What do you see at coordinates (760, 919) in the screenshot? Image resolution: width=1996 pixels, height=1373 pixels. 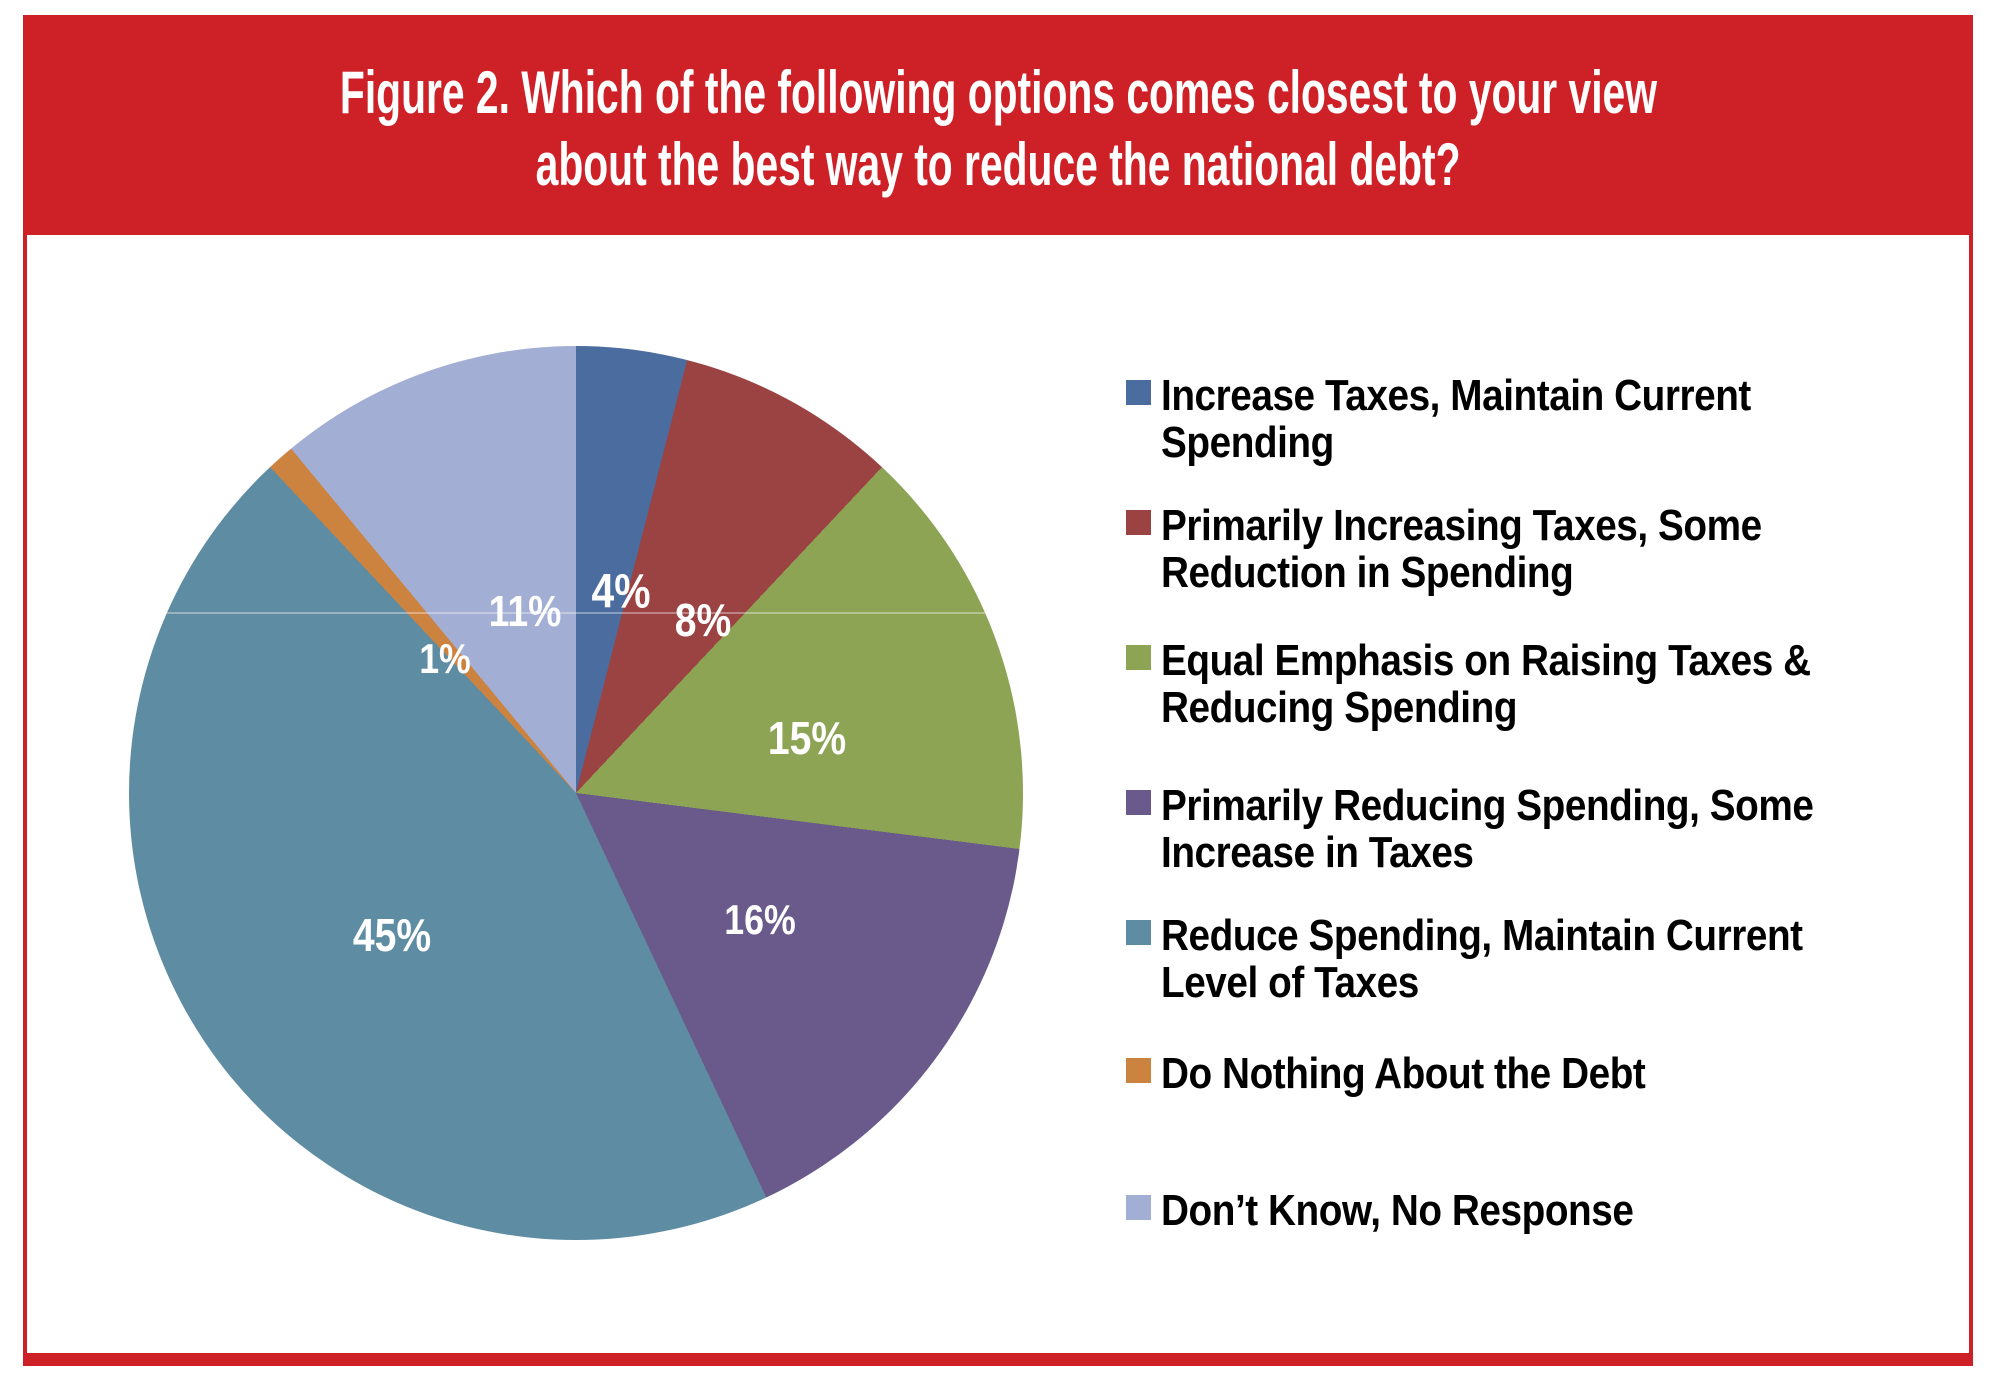 I see `pie-slice-label: 16%` at bounding box center [760, 919].